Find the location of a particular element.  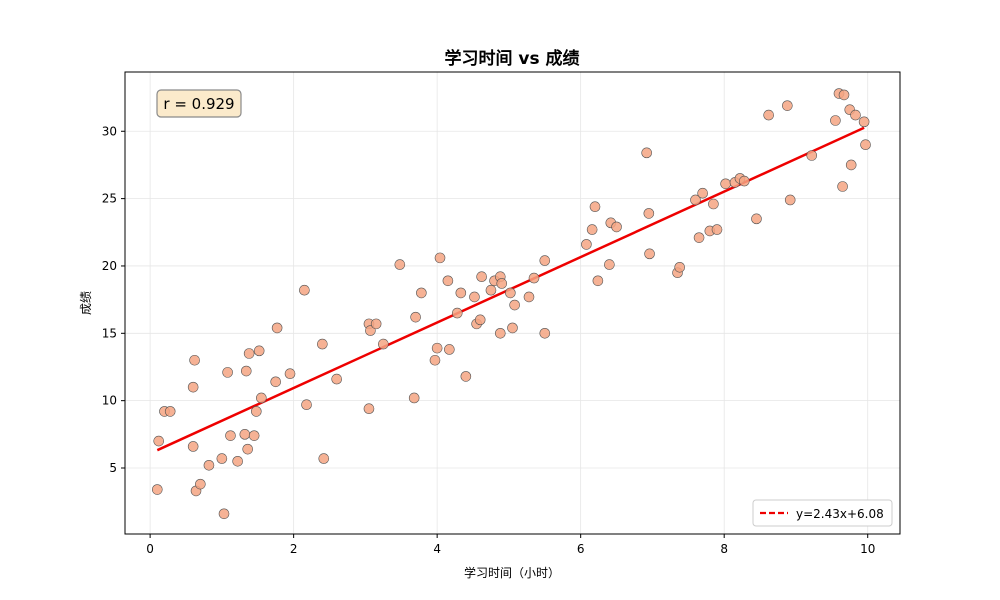

legend-box is located at coordinates (822, 513).